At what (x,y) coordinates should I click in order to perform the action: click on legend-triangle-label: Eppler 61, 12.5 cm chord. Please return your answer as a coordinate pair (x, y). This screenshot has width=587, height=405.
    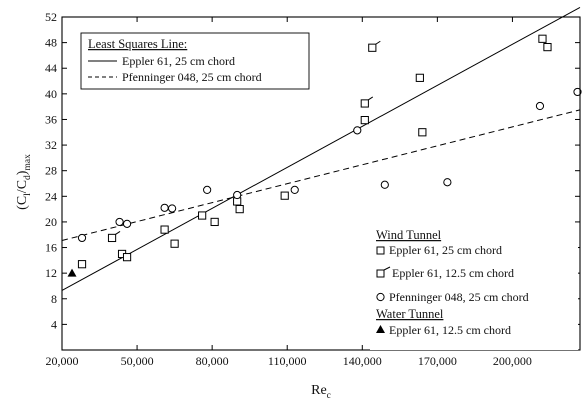
    Looking at the image, I should click on (450, 330).